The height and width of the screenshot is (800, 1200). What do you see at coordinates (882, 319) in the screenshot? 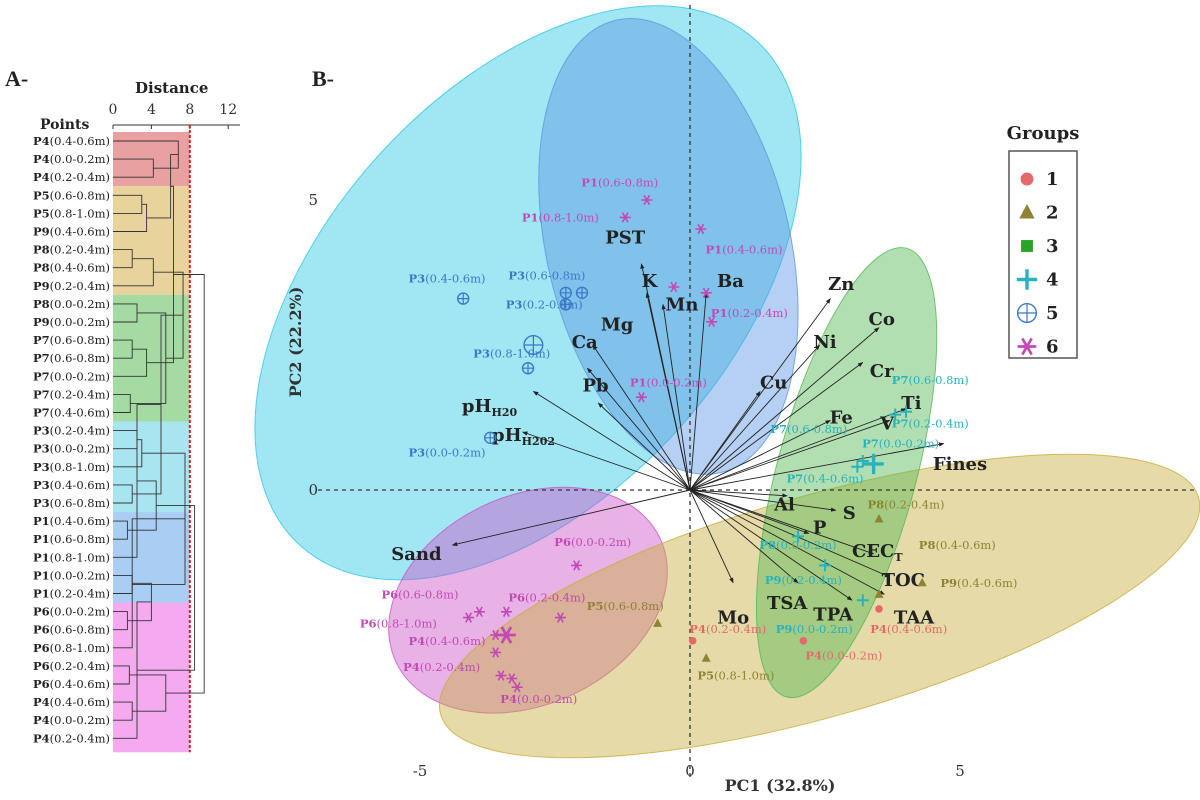
I see `loading-label-co: Co` at bounding box center [882, 319].